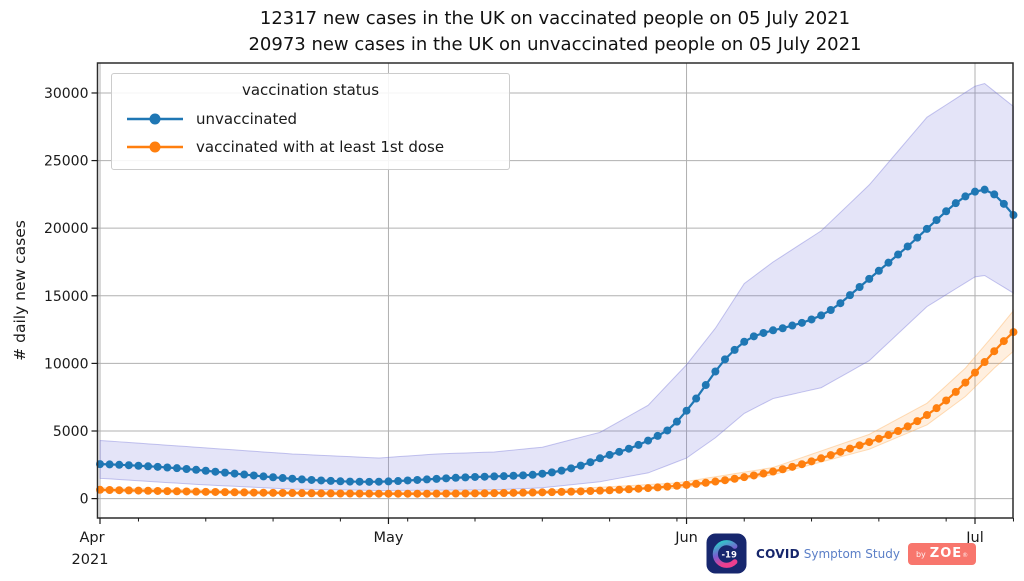 The image size is (1024, 581). What do you see at coordinates (310, 119) in the screenshot?
I see `legend-entry-unvaccinated: unvaccinated` at bounding box center [310, 119].